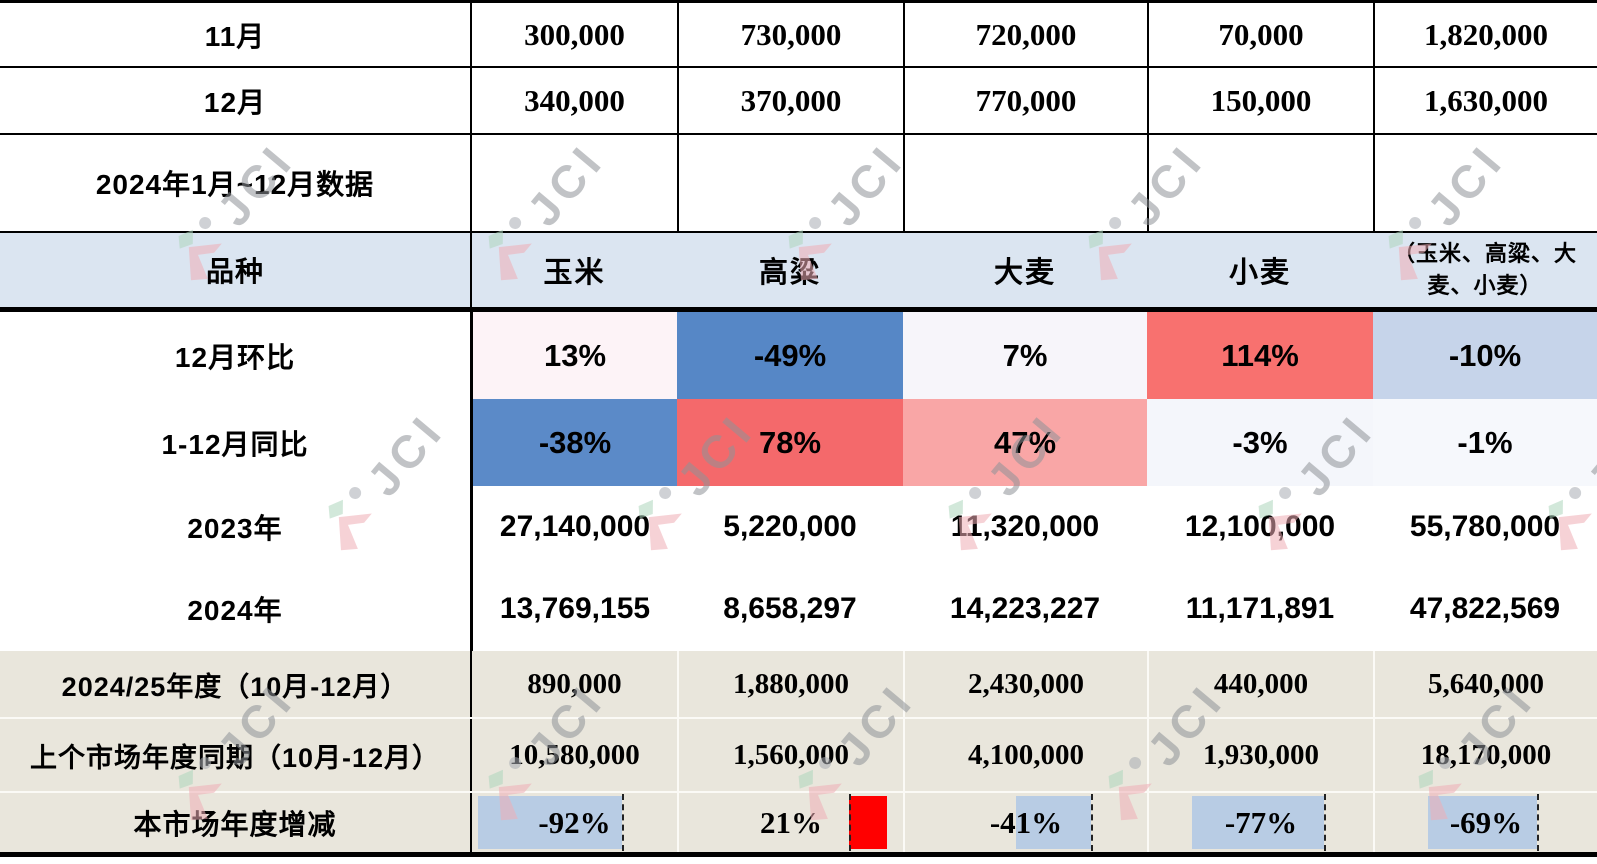 The image size is (1597, 864). I want to click on cell-my2425-wheat: 440,000, so click(1260, 684).